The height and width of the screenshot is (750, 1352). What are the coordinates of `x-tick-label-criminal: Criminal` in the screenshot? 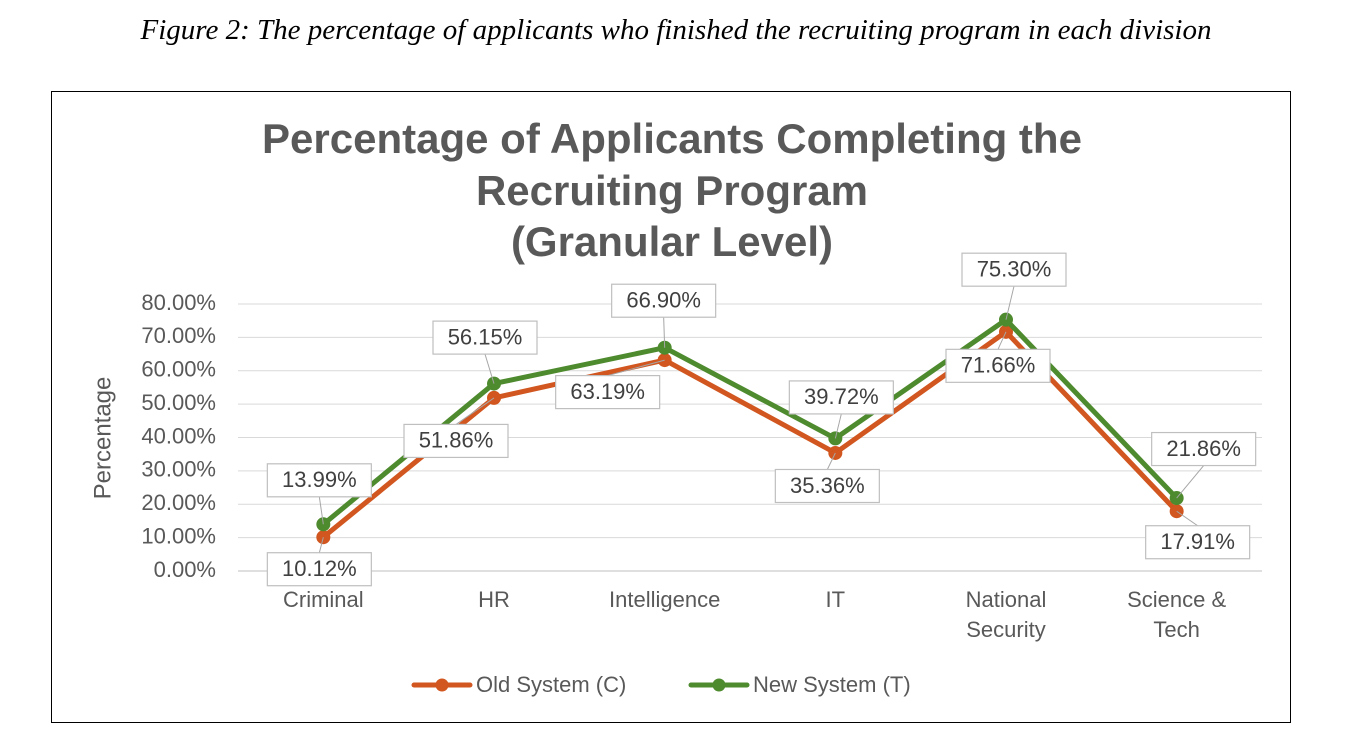 It's located at (323, 599).